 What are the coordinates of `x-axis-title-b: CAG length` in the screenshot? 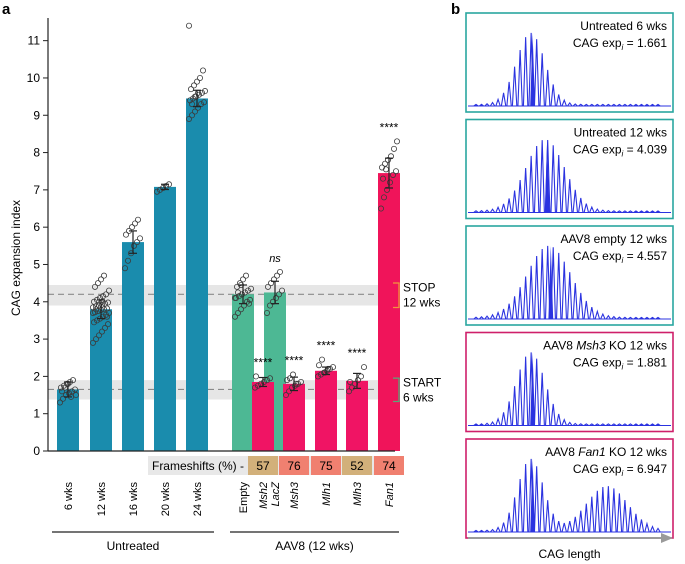 It's located at (569, 554).